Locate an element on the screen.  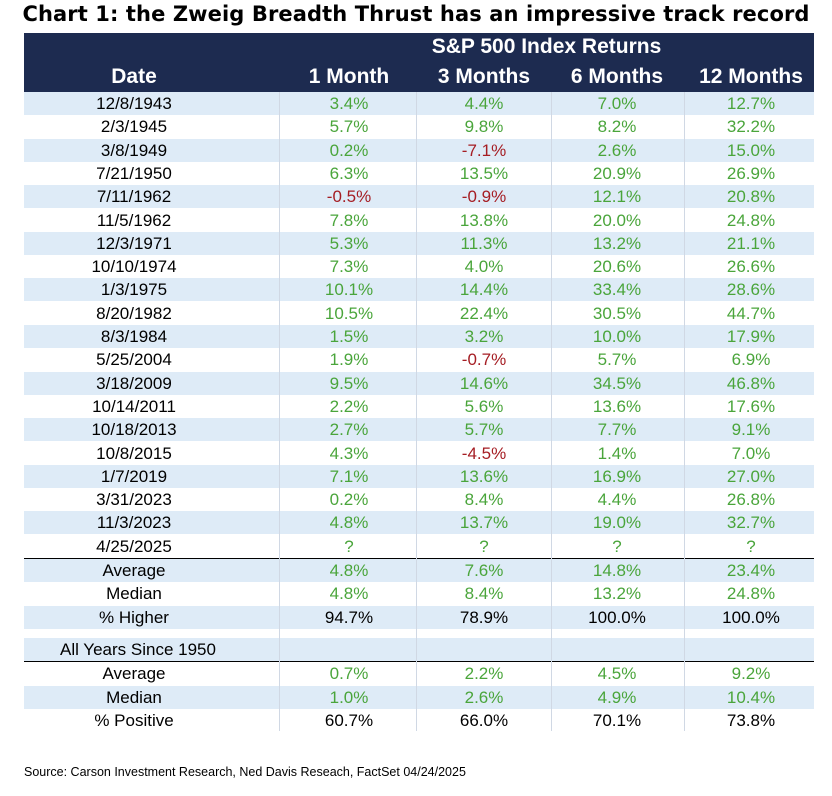
return-cell: 66.0% is located at coordinates (484, 720).